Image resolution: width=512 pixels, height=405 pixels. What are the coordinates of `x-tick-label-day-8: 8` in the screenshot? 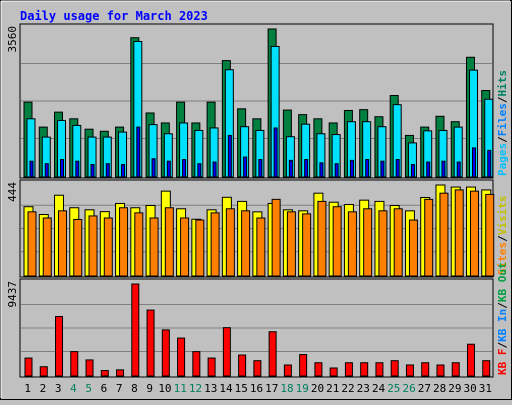 It's located at (134, 388).